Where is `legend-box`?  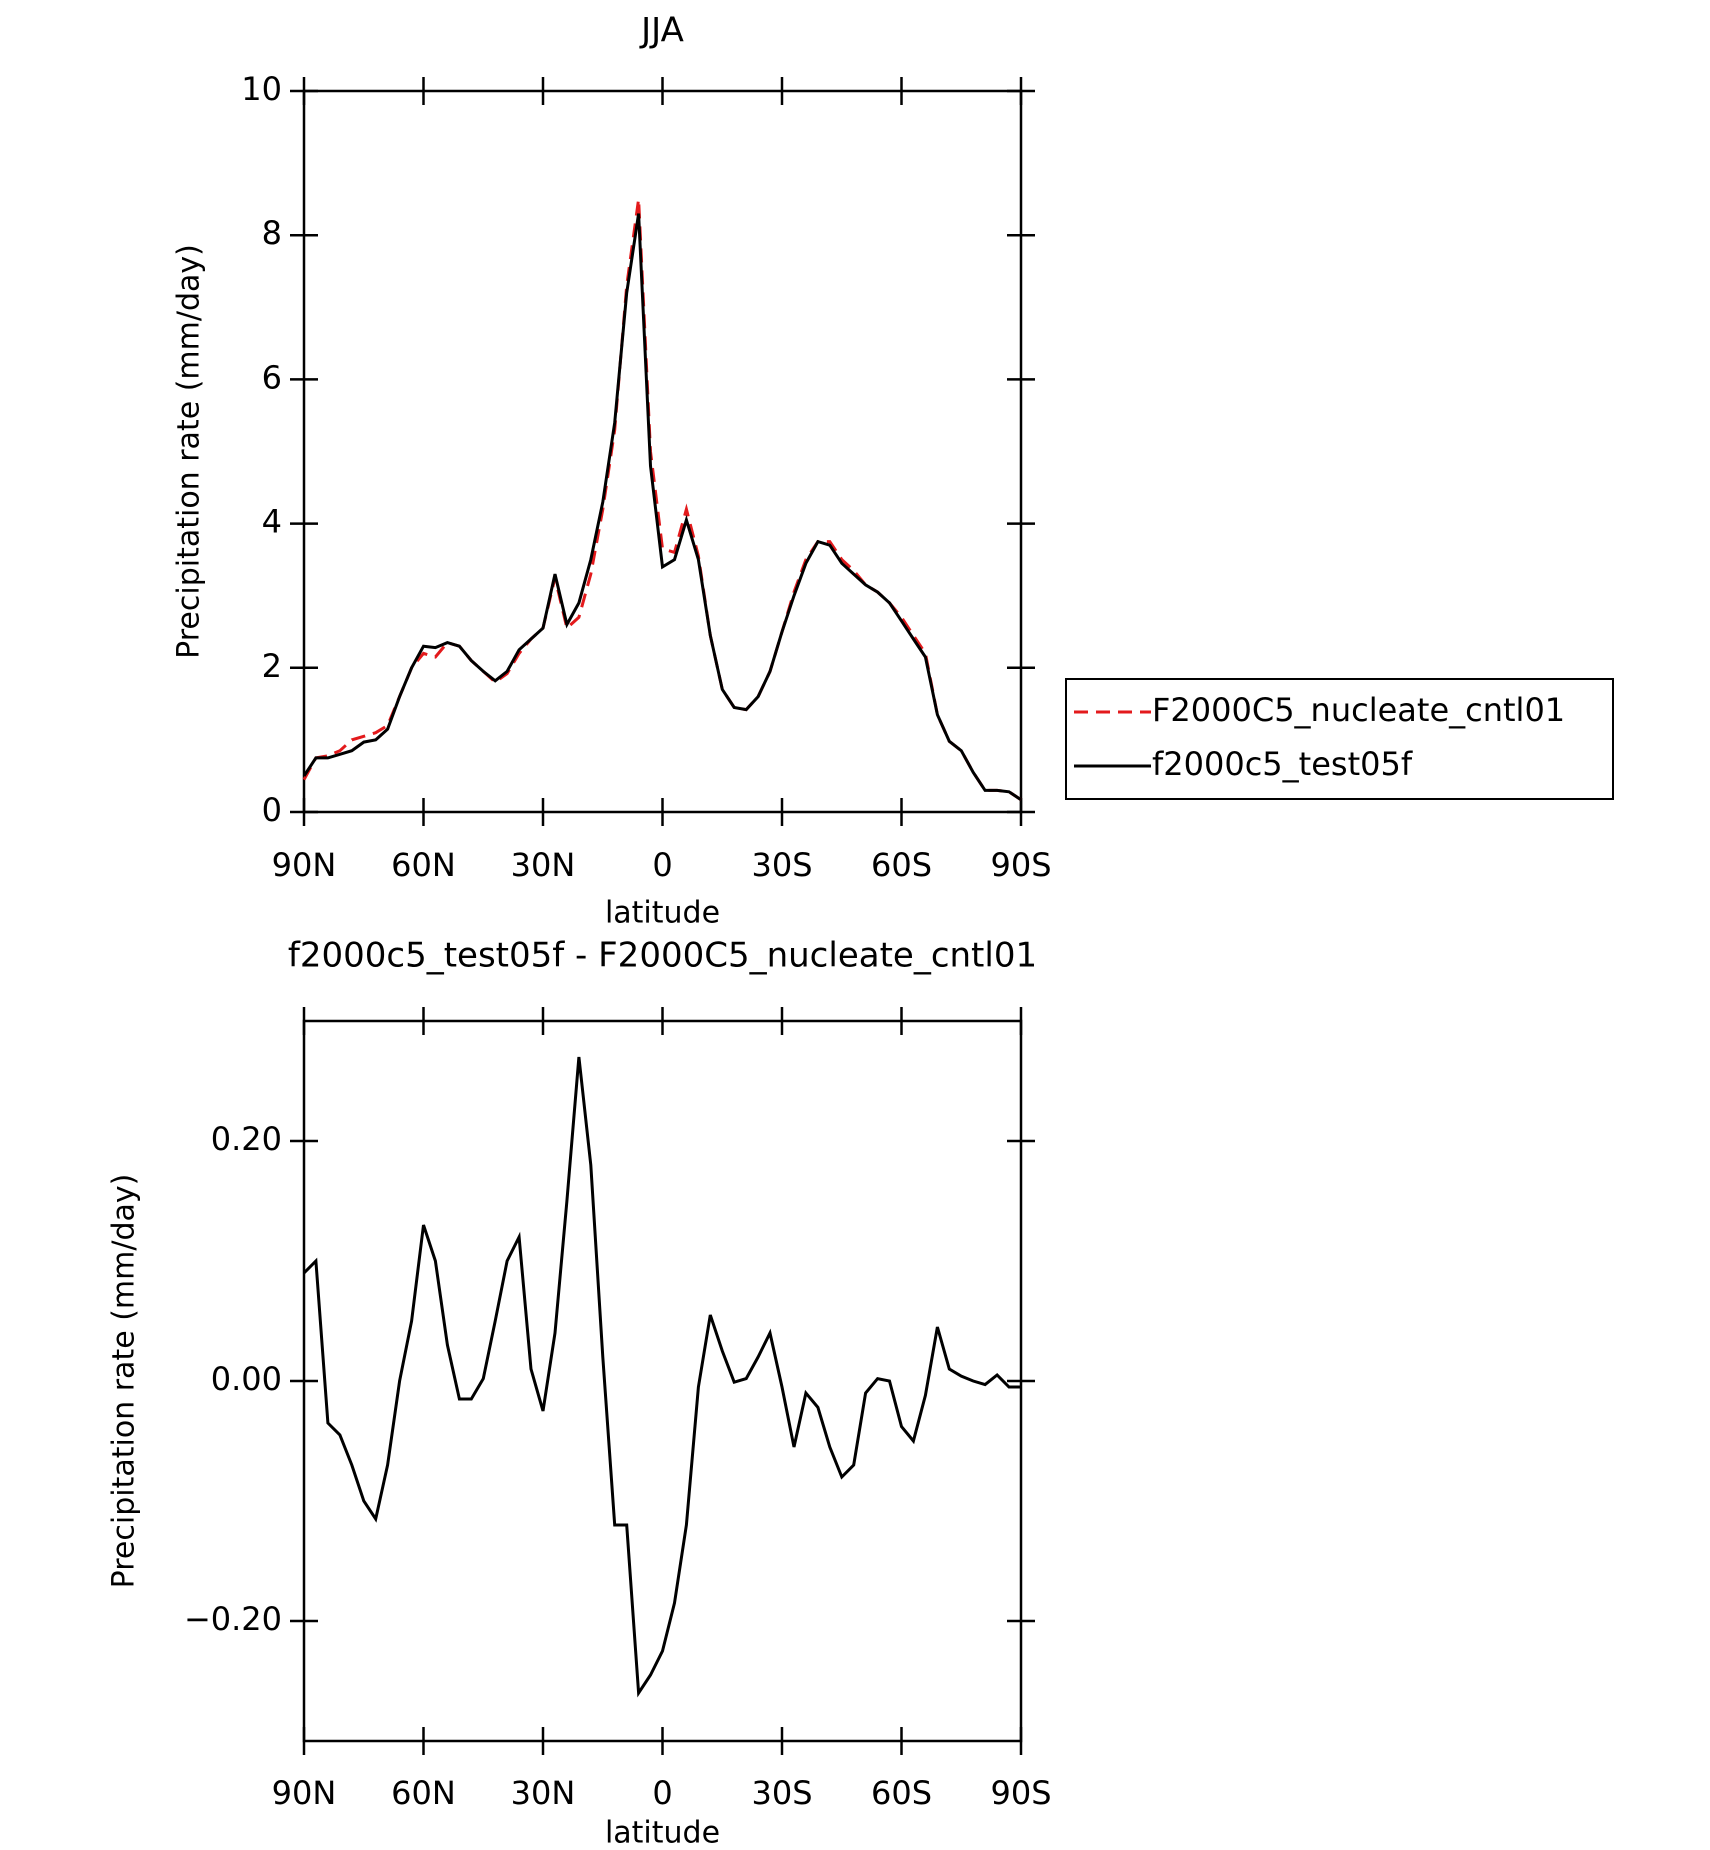
legend-box is located at coordinates (1339, 739).